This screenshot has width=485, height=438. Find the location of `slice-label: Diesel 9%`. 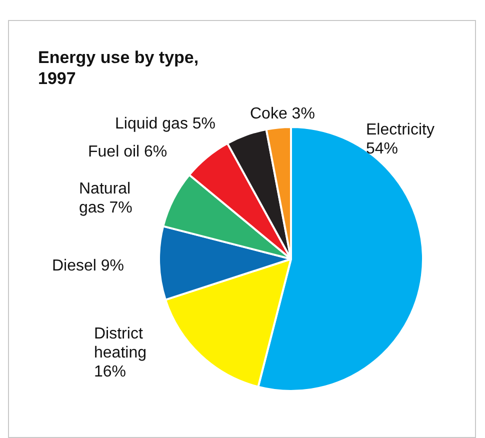

slice-label: Diesel 9% is located at coordinates (88, 265).